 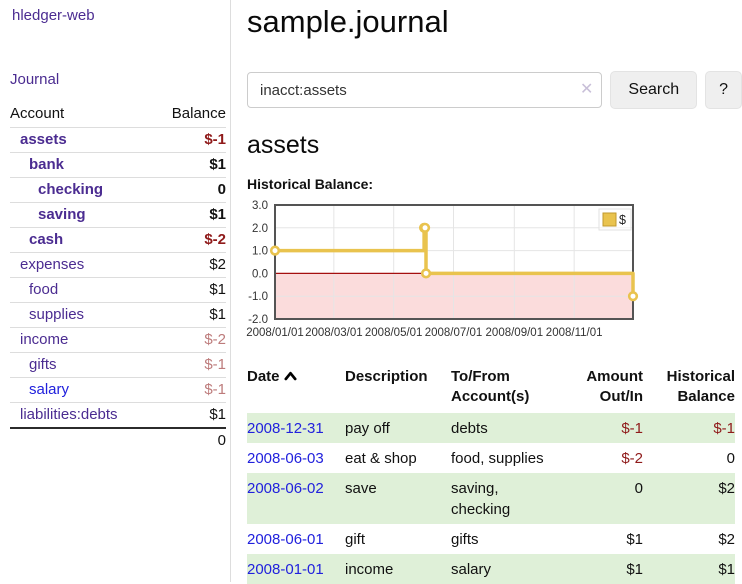 What do you see at coordinates (260, 206) in the screenshot?
I see `y-tick-label: 3.0` at bounding box center [260, 206].